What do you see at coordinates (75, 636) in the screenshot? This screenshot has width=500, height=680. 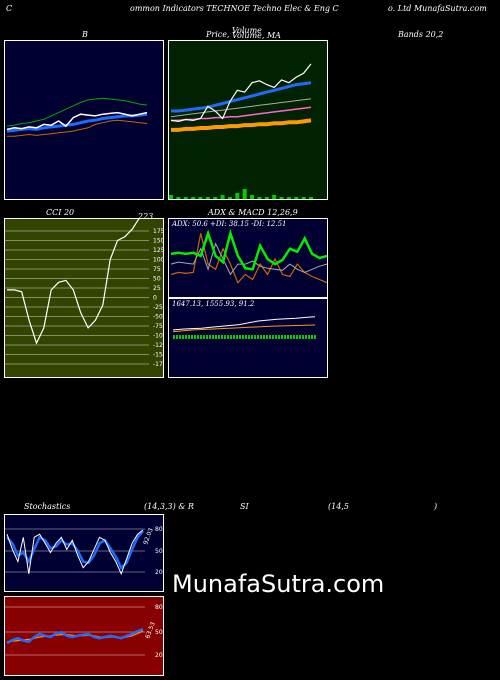 I see `rsi-line` at bounding box center [75, 636].